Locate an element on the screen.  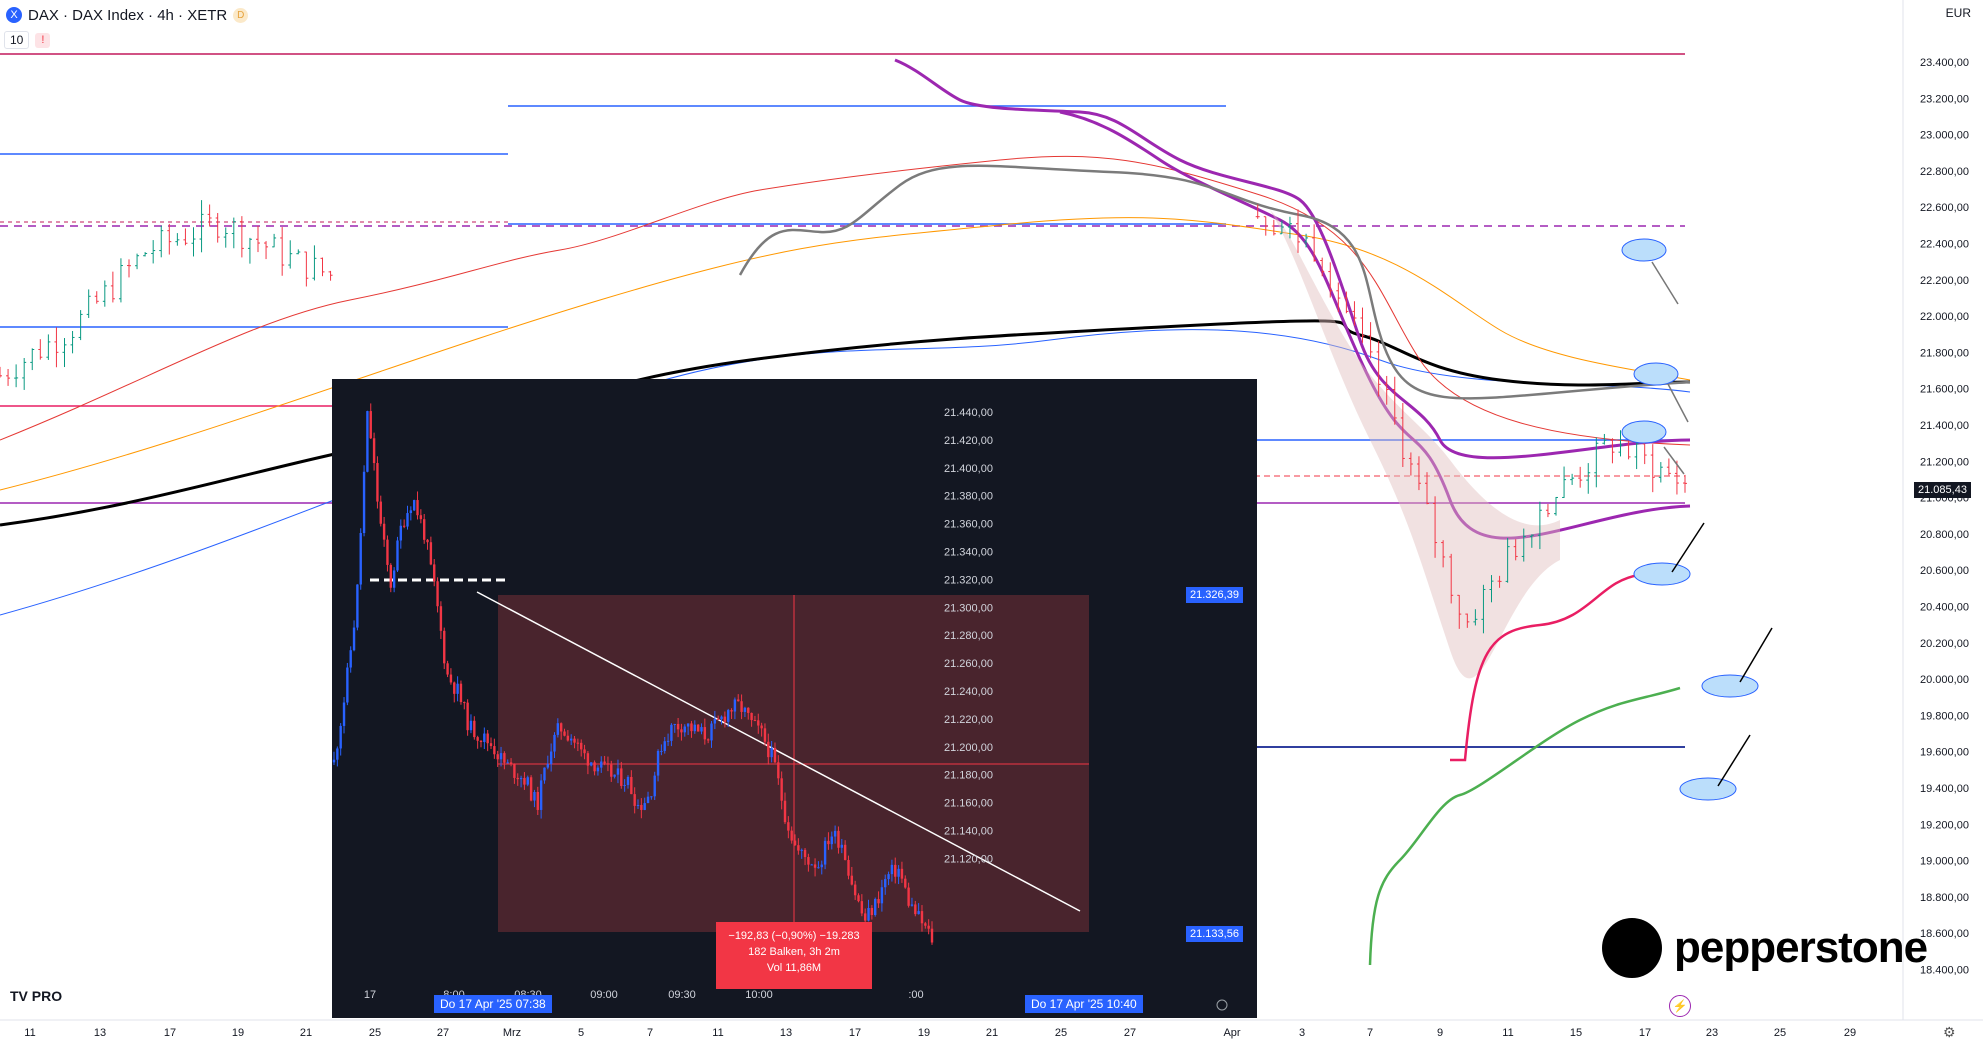
ma-gray is located at coordinates (1214, 282).